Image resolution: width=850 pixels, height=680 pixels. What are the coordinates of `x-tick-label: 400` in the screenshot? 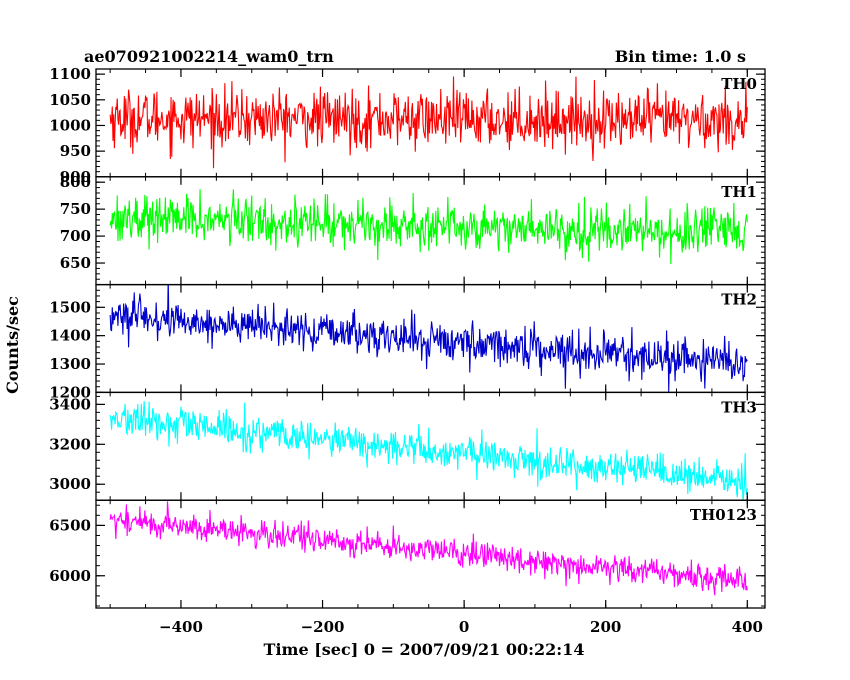 It's located at (747, 627).